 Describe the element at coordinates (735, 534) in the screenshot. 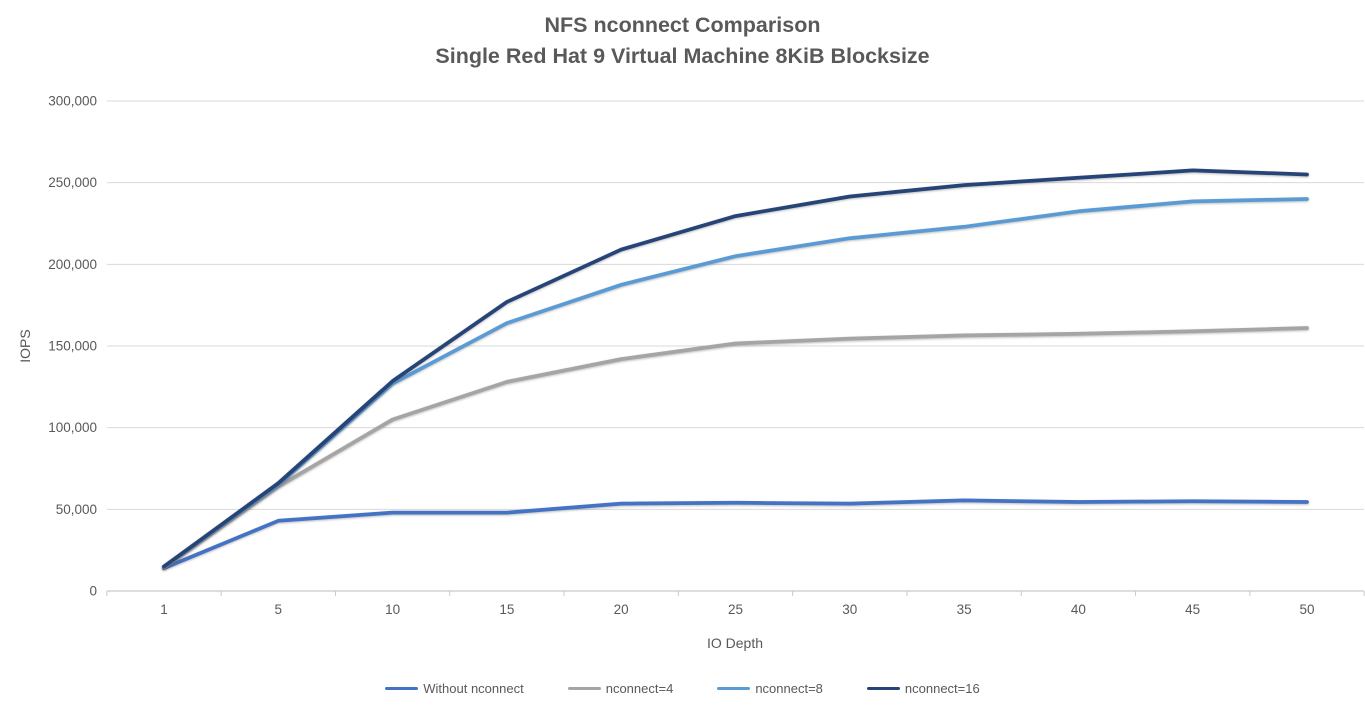

I see `series-line-without-nconnect` at that location.